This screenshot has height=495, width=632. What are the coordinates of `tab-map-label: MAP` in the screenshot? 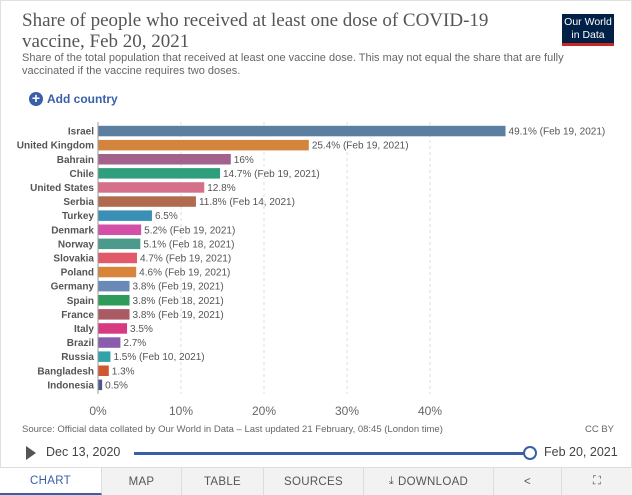 It's located at (141, 481).